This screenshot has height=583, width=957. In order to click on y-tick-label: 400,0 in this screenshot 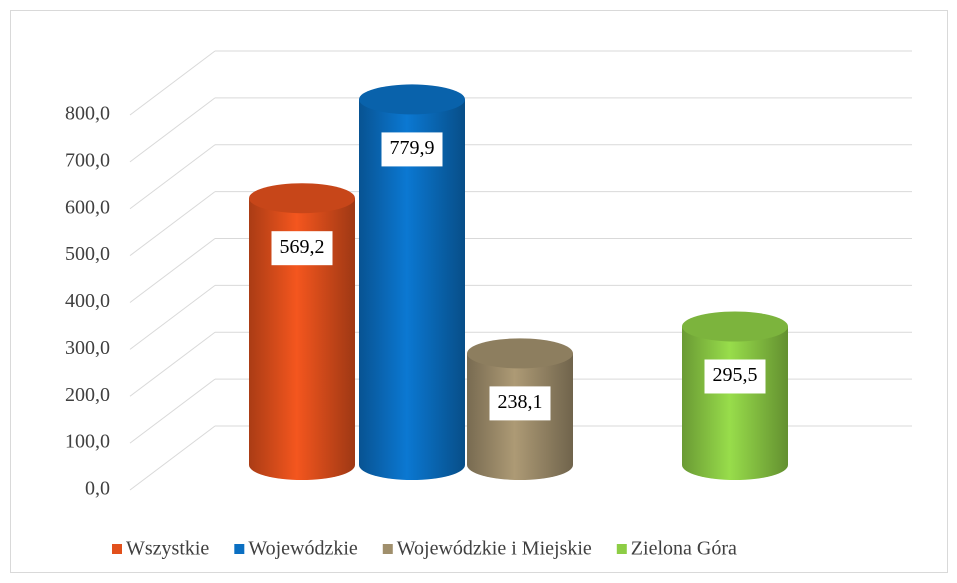, I will do `click(87, 301)`.